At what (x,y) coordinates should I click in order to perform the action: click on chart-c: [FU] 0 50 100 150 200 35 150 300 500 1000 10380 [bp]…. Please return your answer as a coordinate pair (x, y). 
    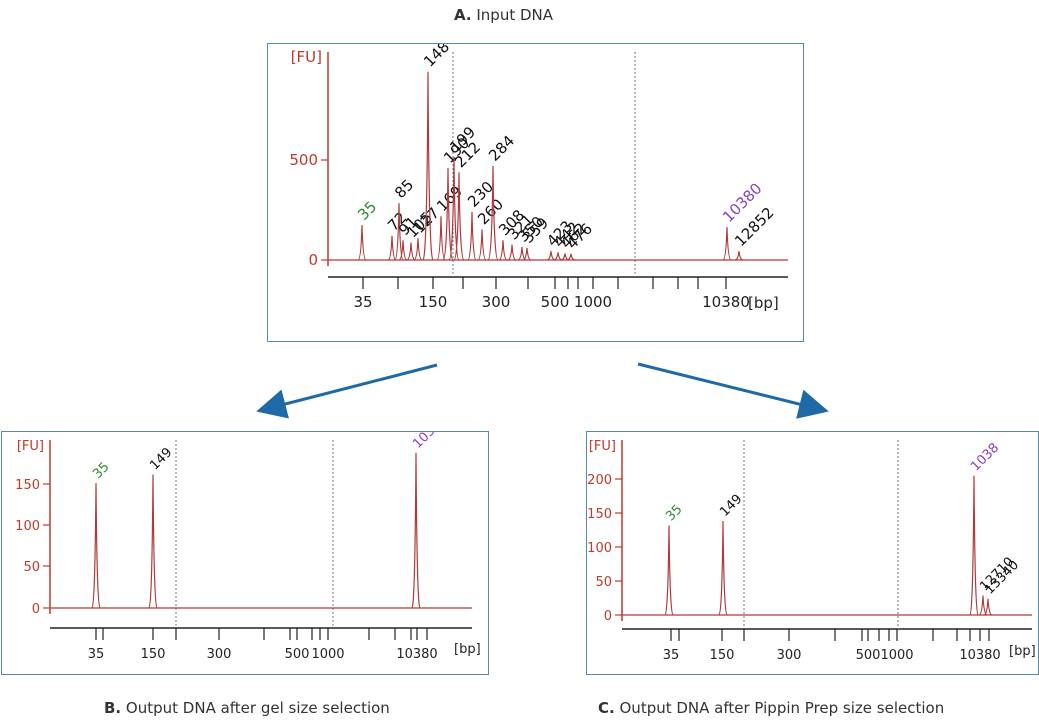
    Looking at the image, I should click on (811, 551).